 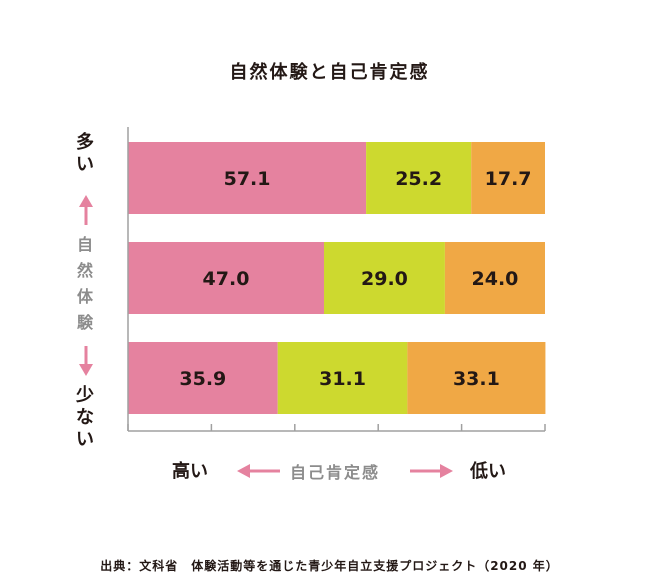 I want to click on bar-data-label: 47.0, so click(x=226, y=279).